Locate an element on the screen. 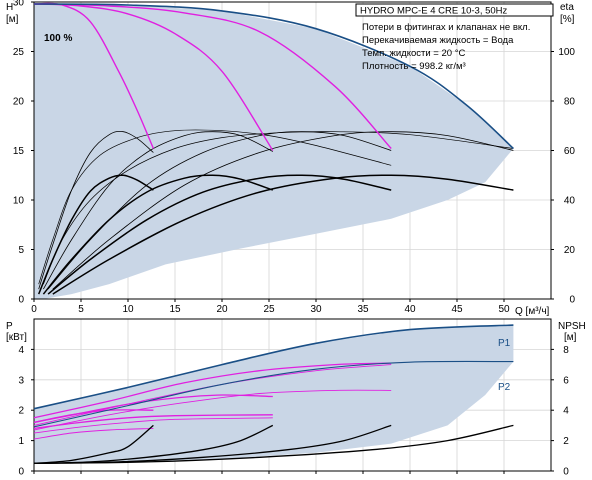 This screenshot has height=480, width=592. x-tick-label: 10 is located at coordinates (128, 309).